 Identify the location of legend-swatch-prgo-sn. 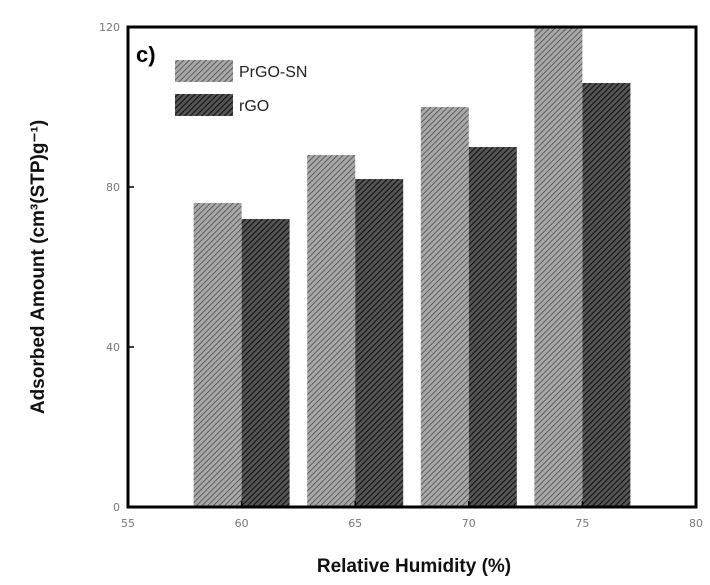
(204, 71).